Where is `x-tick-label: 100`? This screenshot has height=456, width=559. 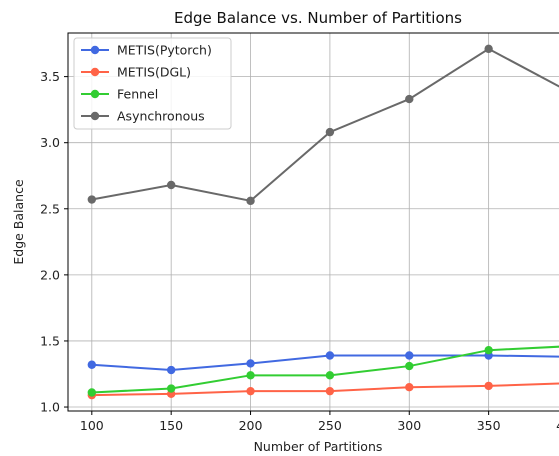 x-tick-label: 100 is located at coordinates (92, 425).